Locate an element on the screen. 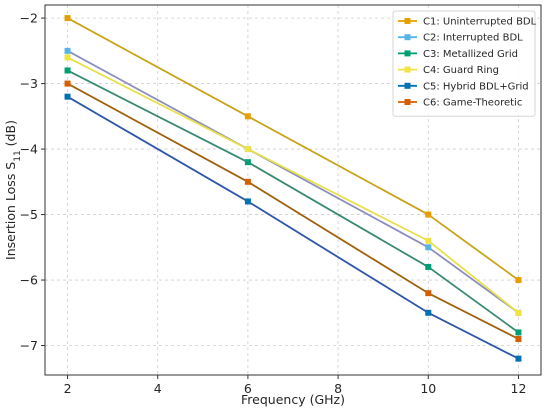 Image resolution: width=550 pixels, height=417 pixels. x-tick-label: 6 is located at coordinates (248, 388).